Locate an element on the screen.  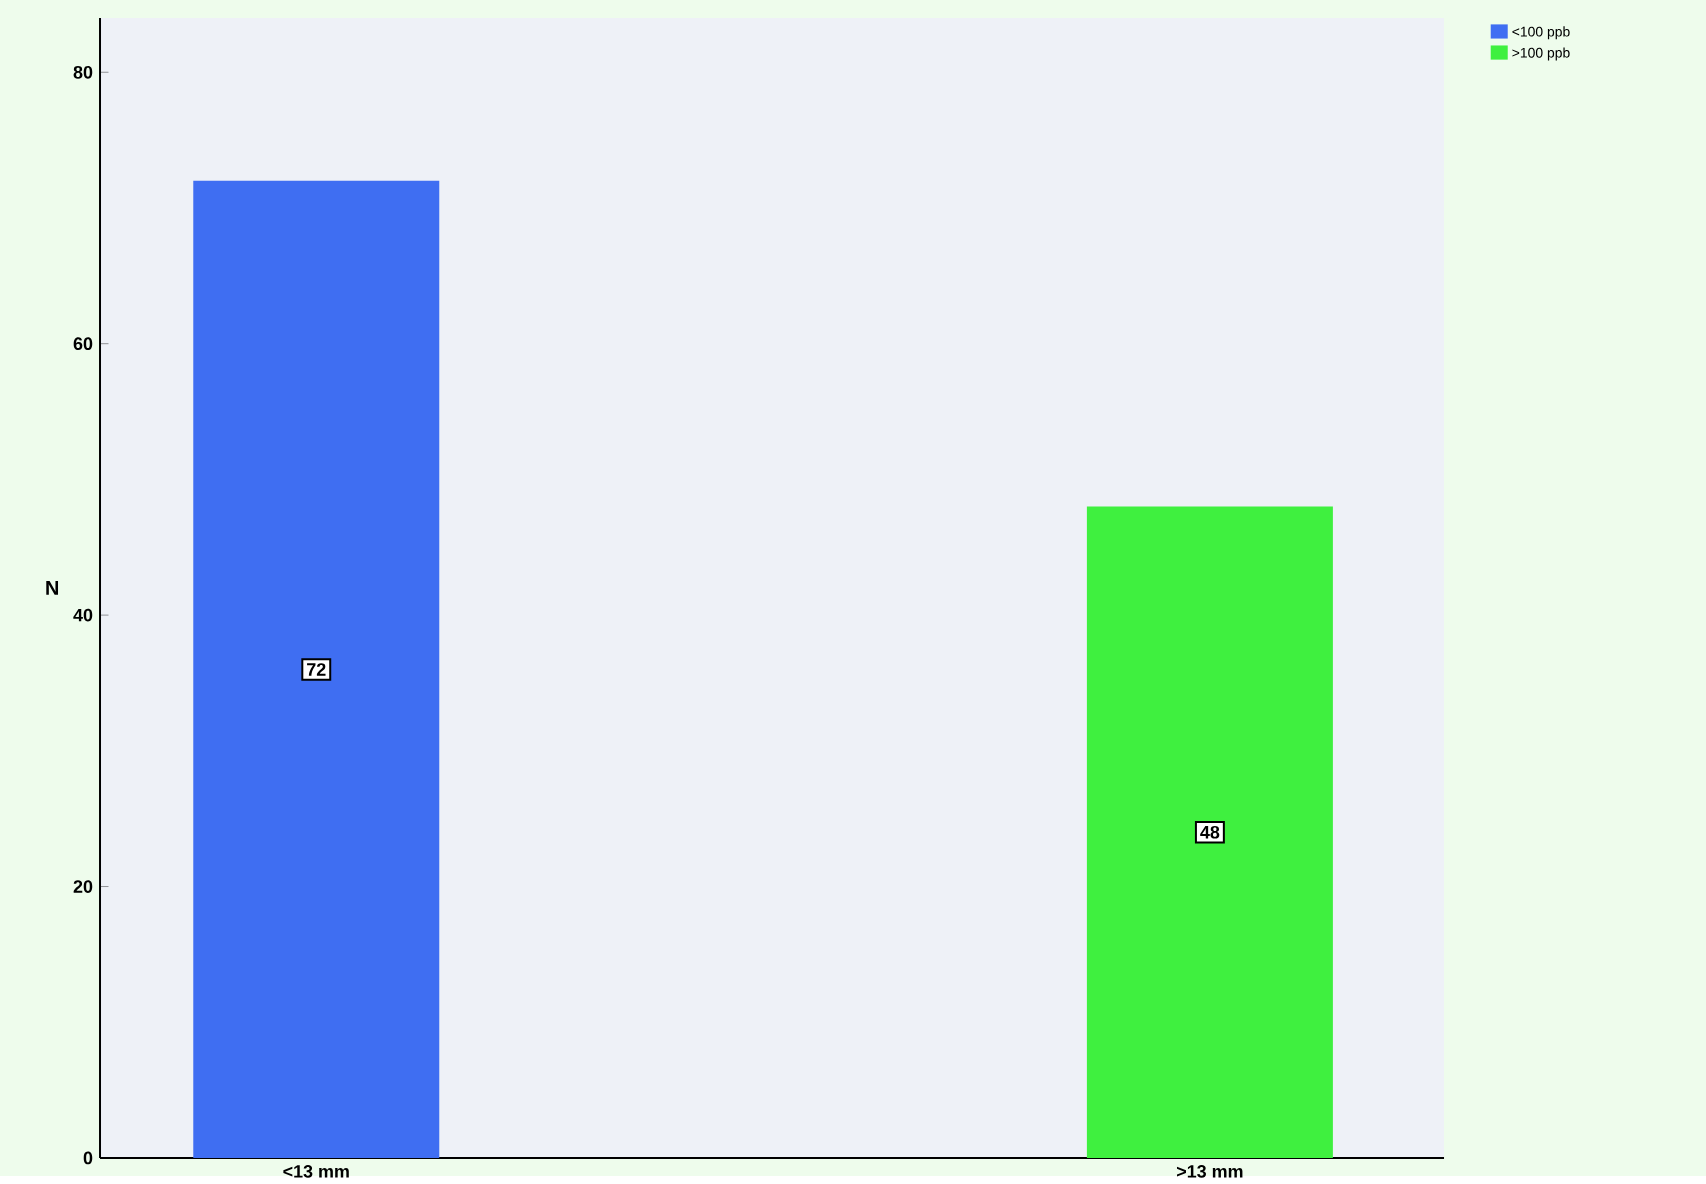
y-axis-title: N is located at coordinates (52, 587).